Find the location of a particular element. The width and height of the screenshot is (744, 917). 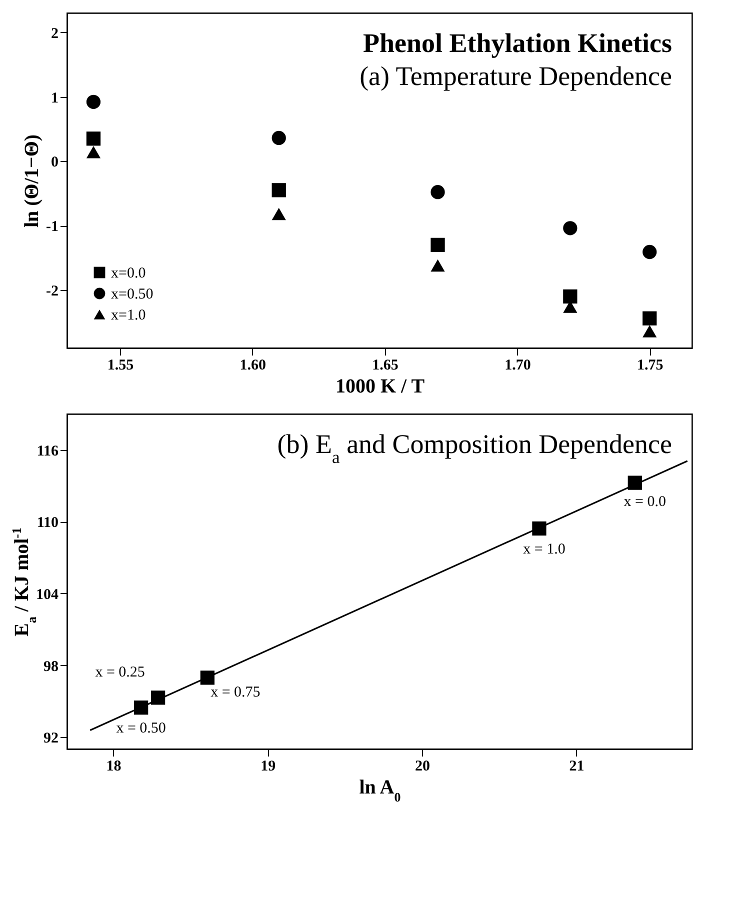

legend-label: x=1.0 is located at coordinates (128, 316).